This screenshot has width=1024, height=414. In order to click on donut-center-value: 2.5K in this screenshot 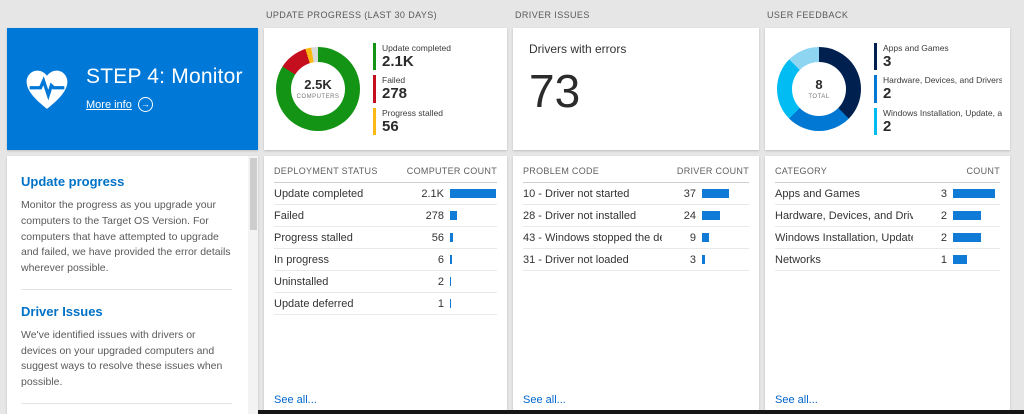, I will do `click(318, 85)`.